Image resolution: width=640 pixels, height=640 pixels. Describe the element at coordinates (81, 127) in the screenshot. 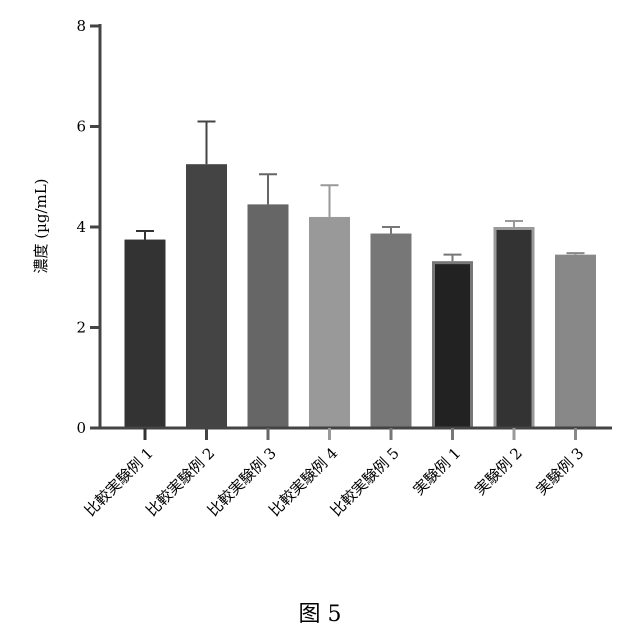

I see `y-tick-label: 6` at that location.